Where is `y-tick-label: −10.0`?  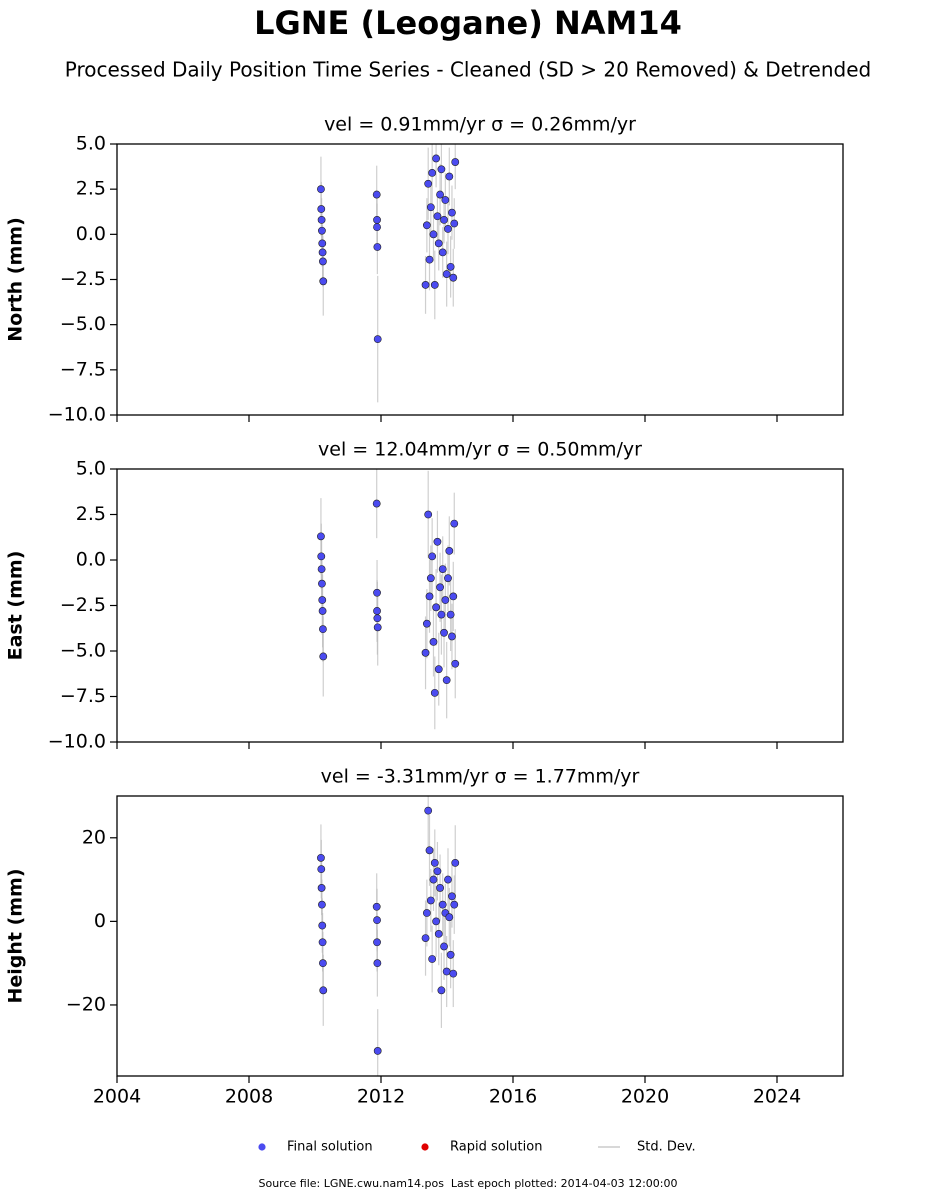
y-tick-label: −10.0 is located at coordinates (77, 415).